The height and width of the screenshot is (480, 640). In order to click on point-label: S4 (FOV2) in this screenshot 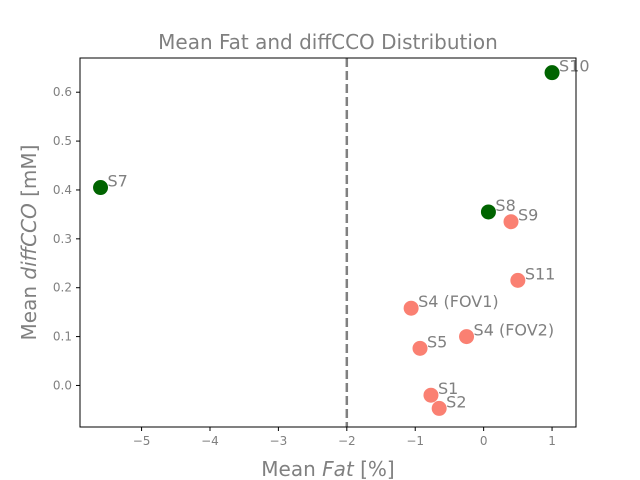, I will do `click(514, 330)`.